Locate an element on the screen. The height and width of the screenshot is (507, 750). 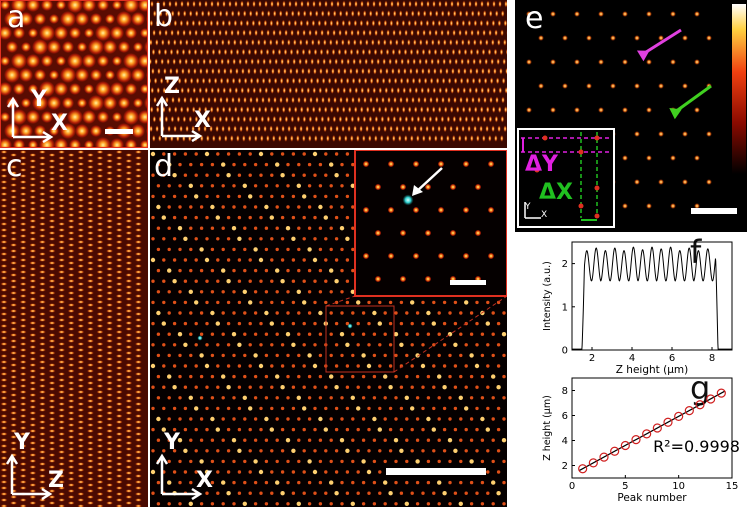
panel-e-spot is located at coordinates (661, 86).